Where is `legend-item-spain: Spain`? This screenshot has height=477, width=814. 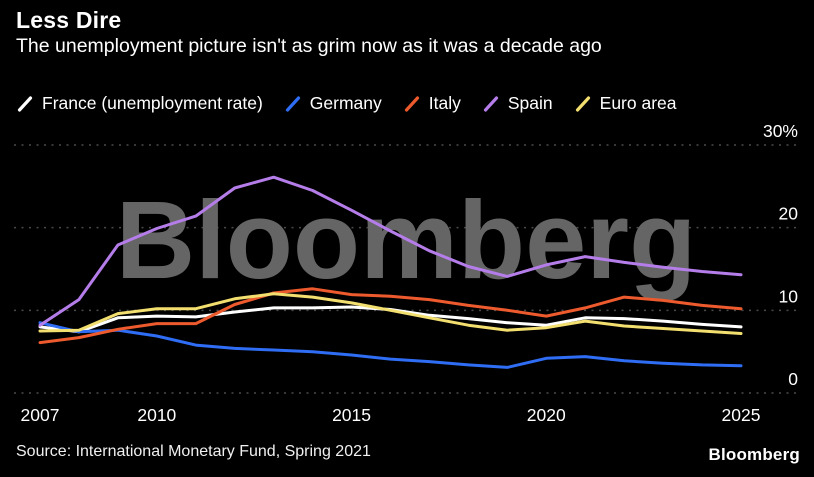 legend-item-spain: Spain is located at coordinates (517, 103).